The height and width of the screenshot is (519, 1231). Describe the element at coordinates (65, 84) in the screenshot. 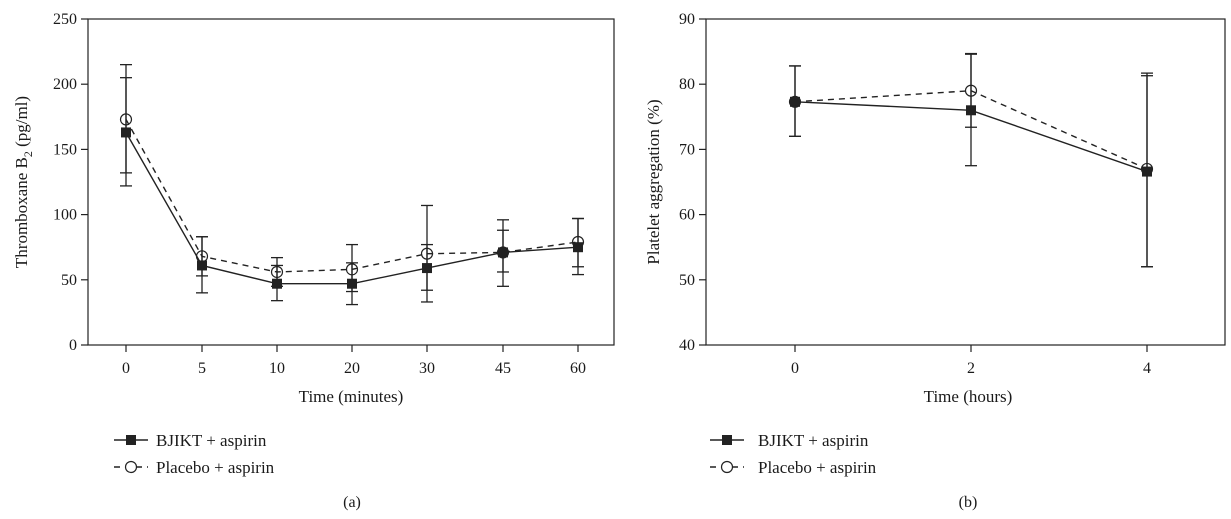

I see `y-tick-label-a-4: 200` at that location.